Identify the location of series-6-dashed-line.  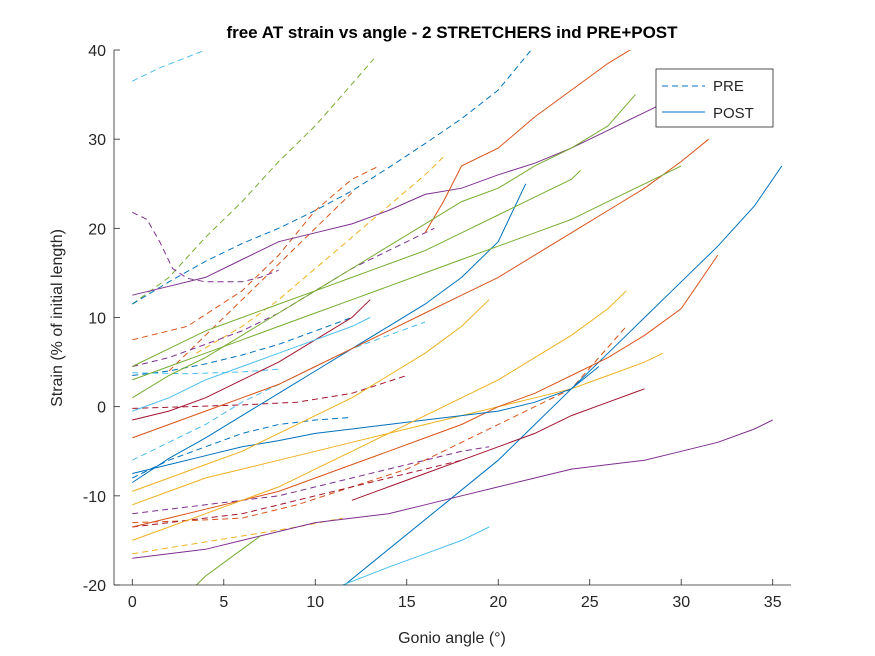
(260, 282).